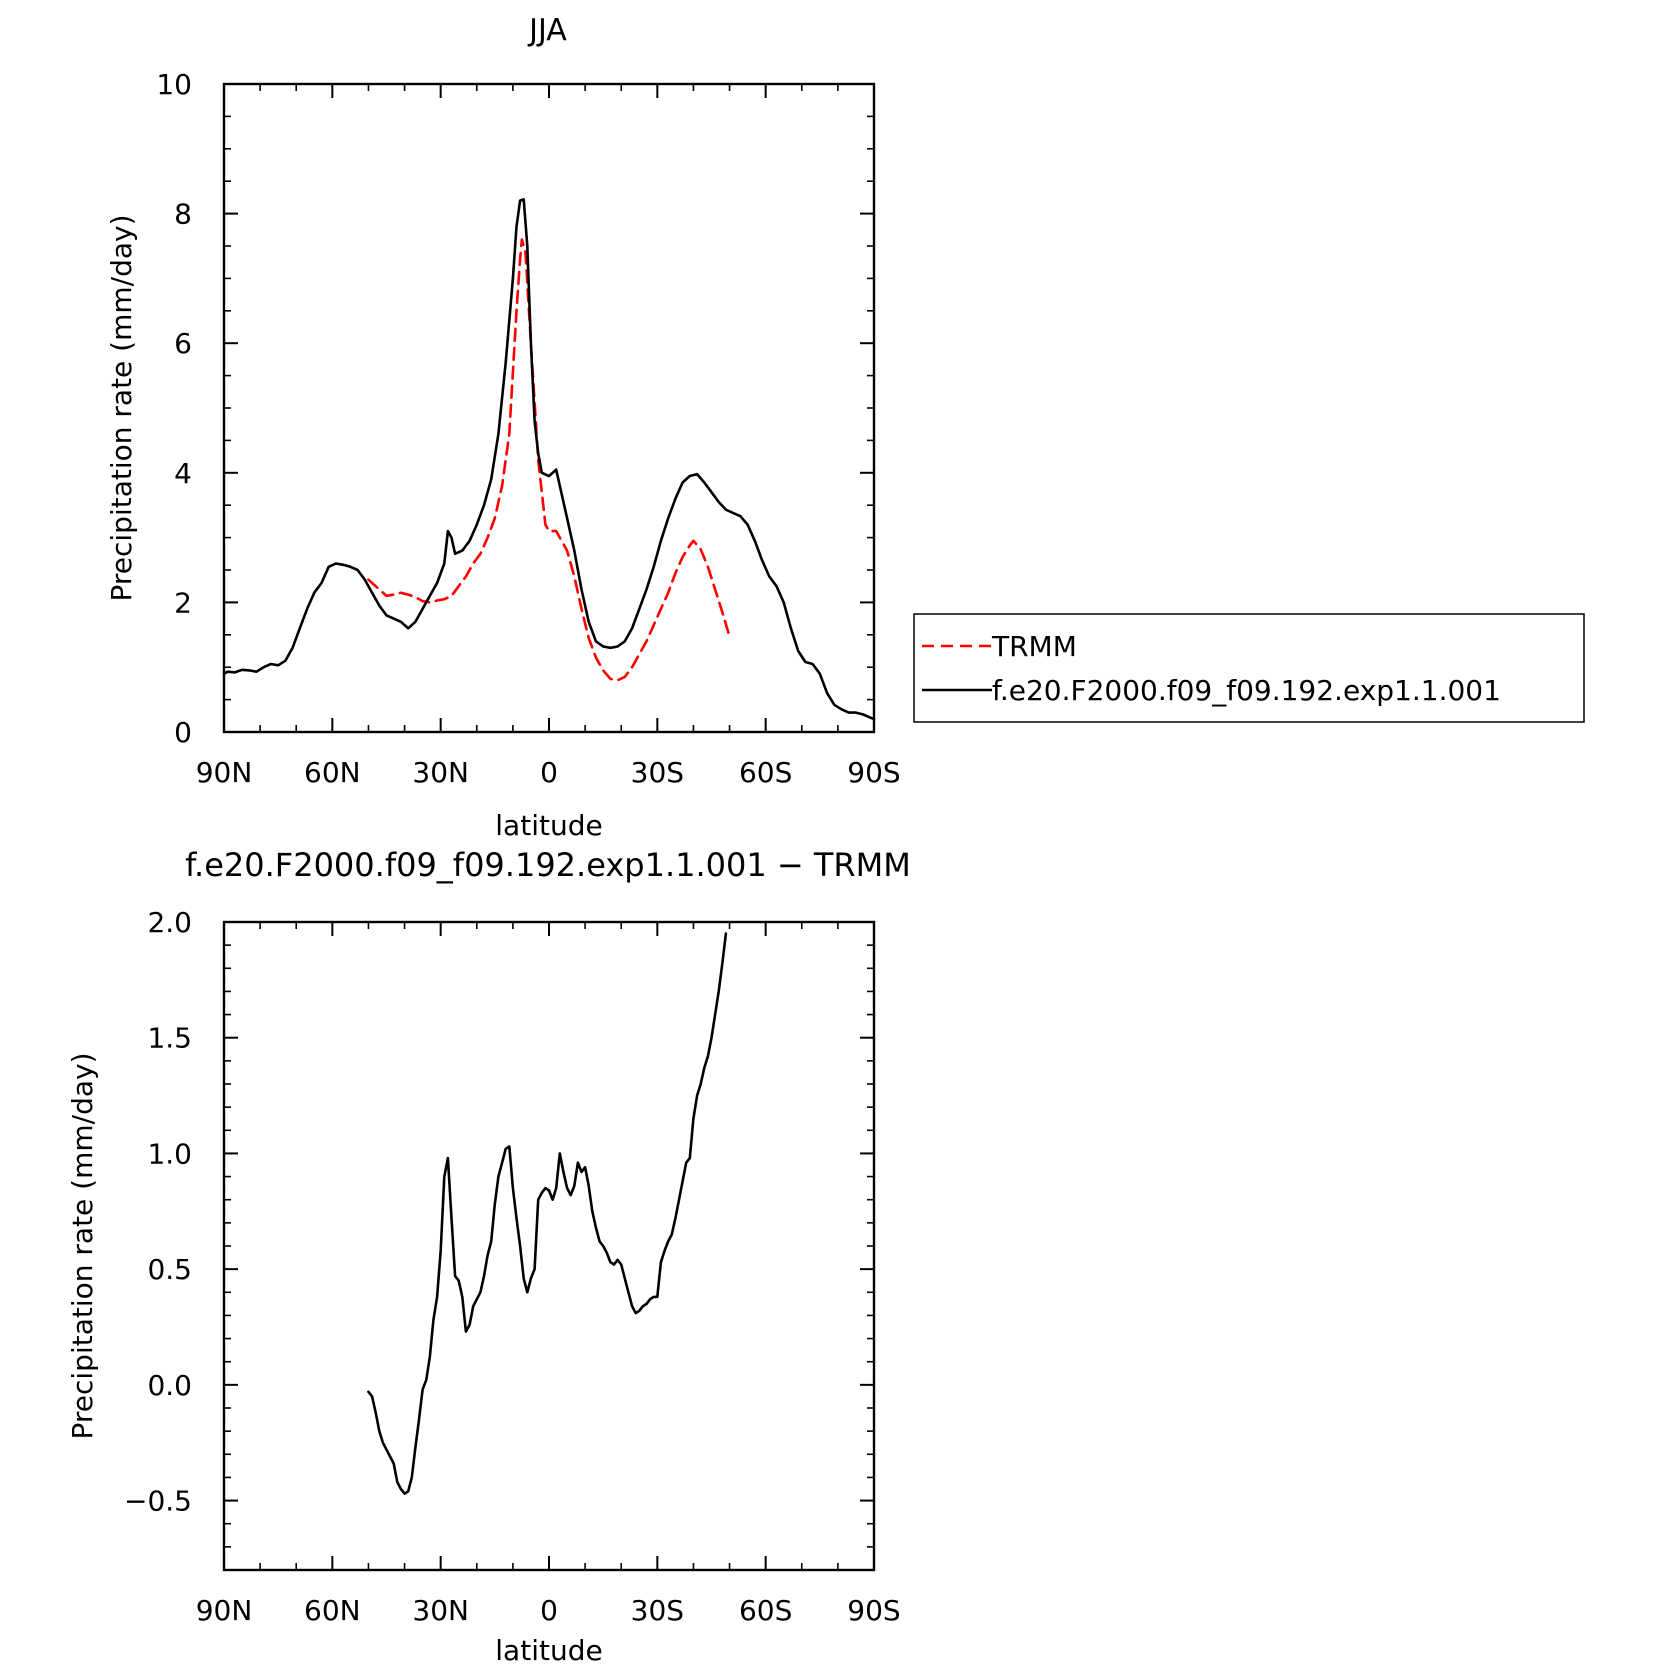  What do you see at coordinates (1034, 646) in the screenshot?
I see `legend-label-trmm: TRMM` at bounding box center [1034, 646].